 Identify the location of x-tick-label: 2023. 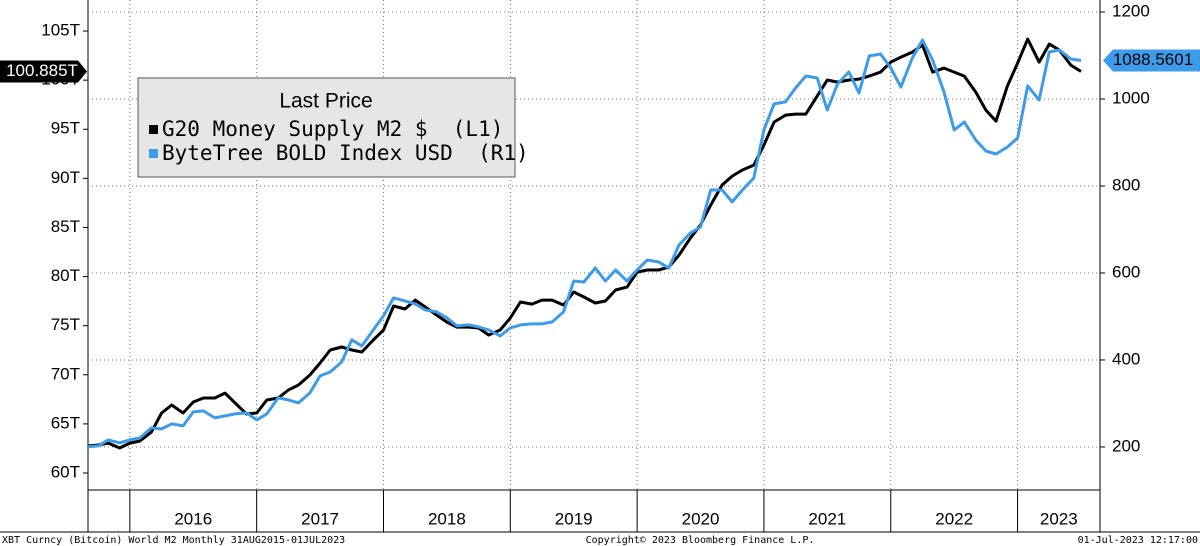
(1059, 518).